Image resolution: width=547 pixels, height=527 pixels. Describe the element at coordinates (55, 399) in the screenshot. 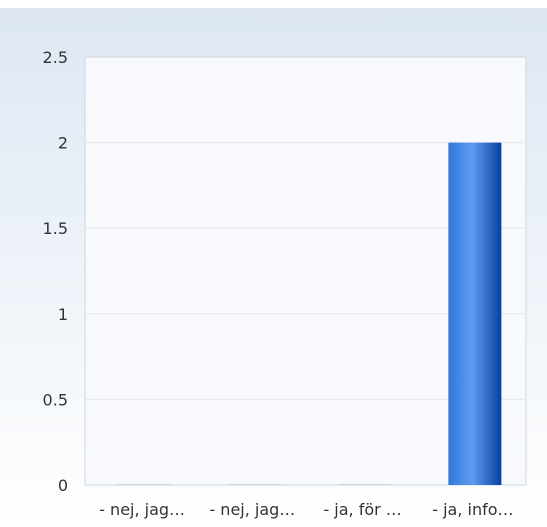

I see `y-tick-label: 0.5` at that location.